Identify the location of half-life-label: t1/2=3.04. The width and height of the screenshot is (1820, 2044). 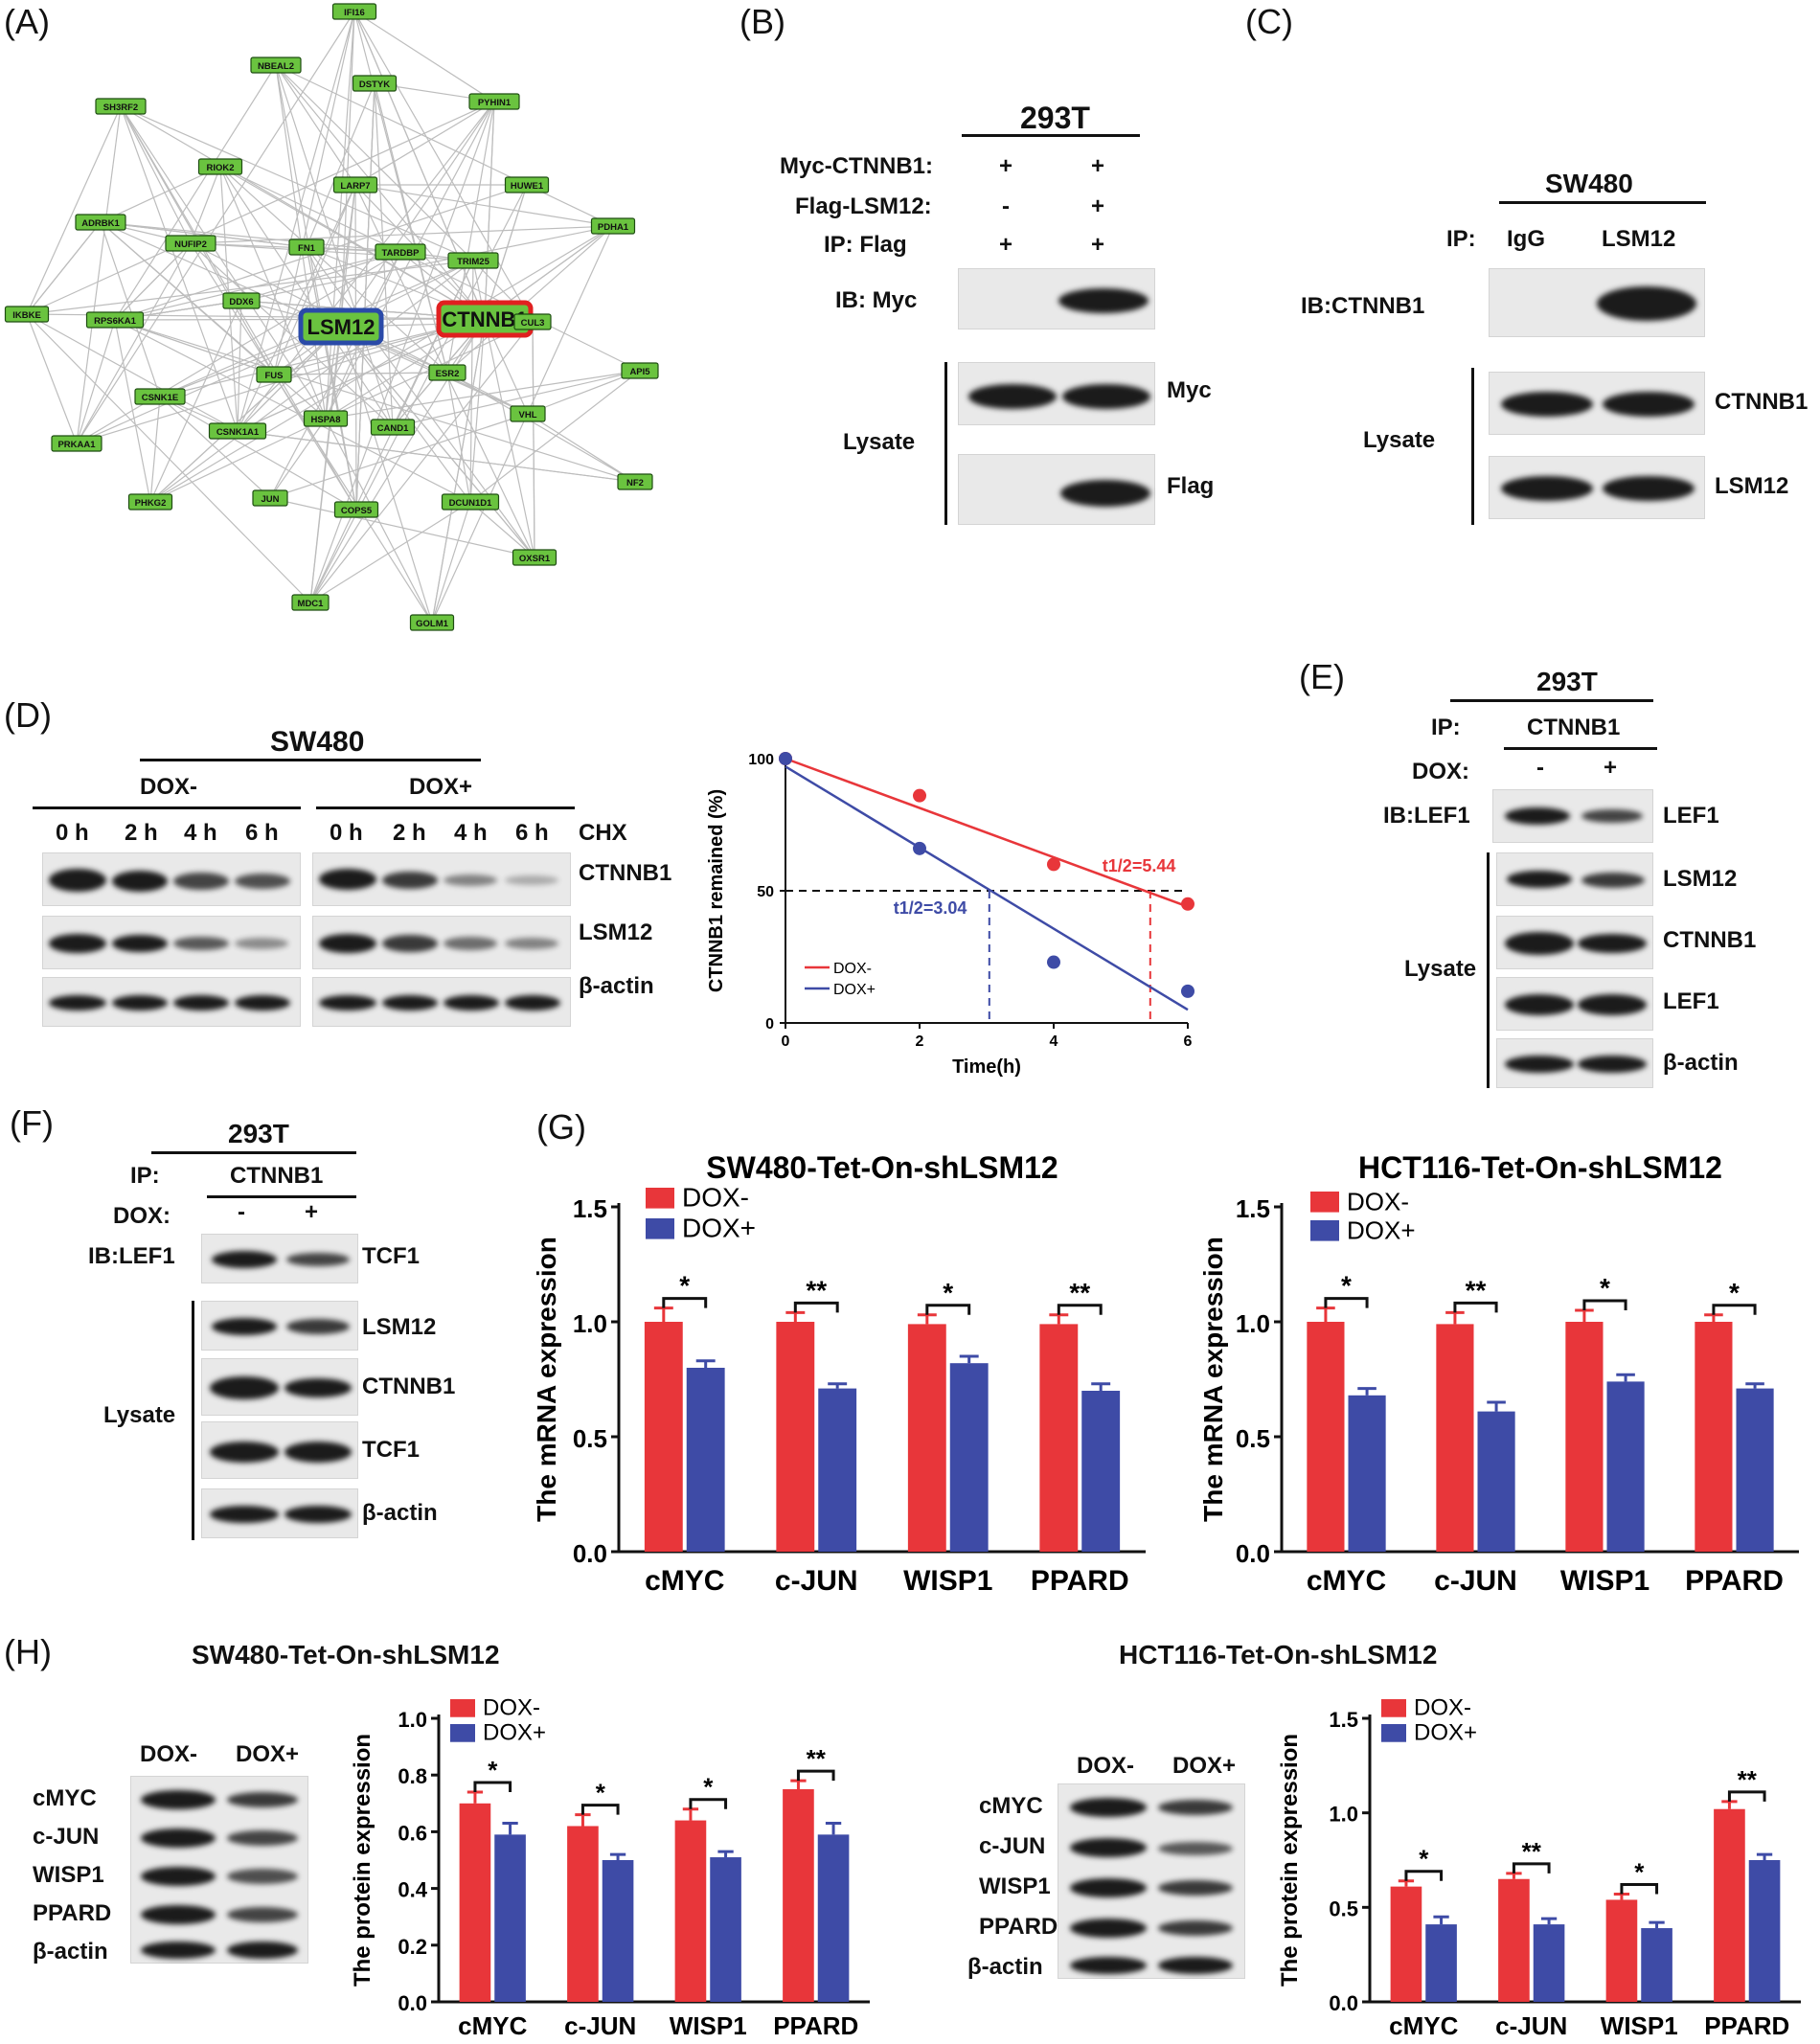
(930, 908).